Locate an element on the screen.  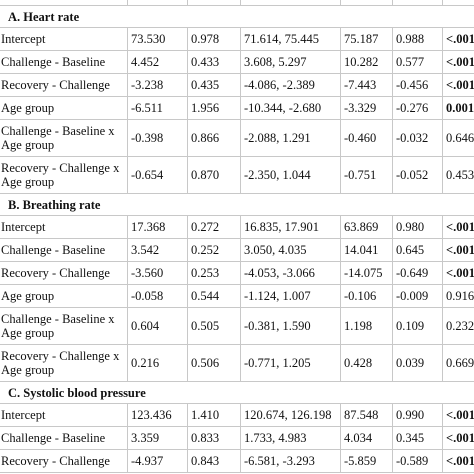
cell: 120.674, 126.198 is located at coordinates (290, 415).